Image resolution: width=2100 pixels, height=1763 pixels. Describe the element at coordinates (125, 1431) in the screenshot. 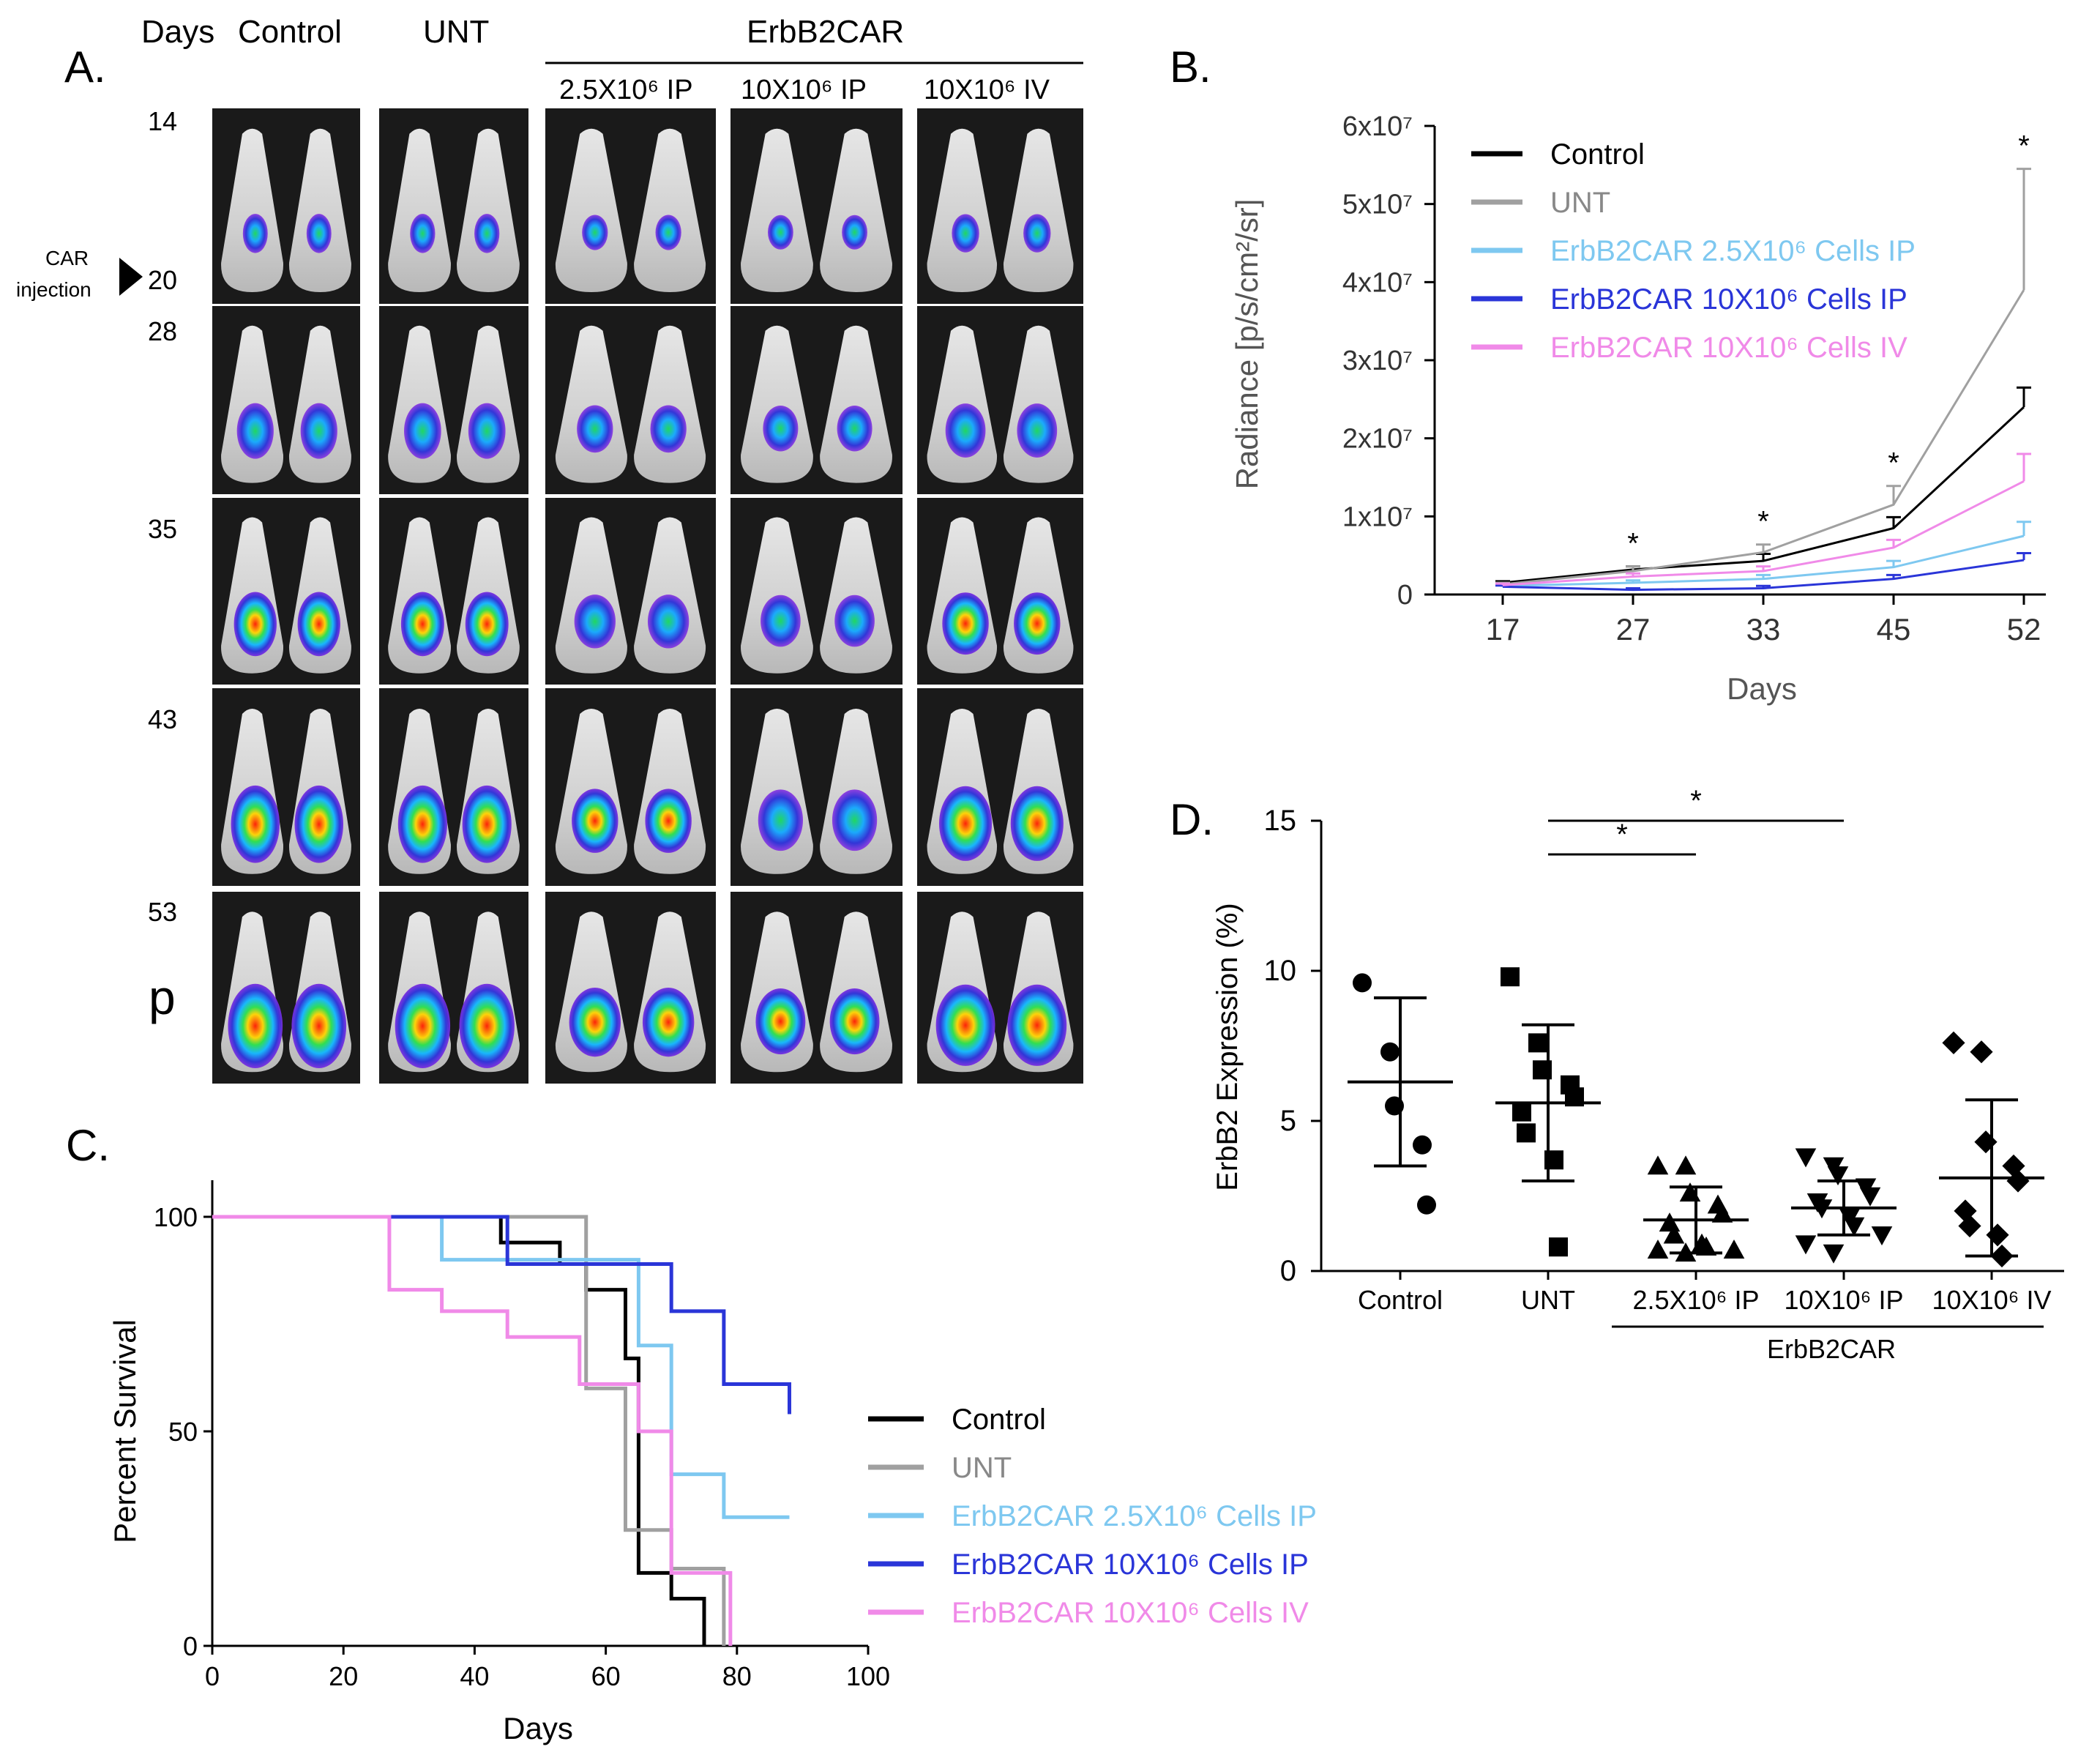

I see `survival-y-axis-label: Percent Survival` at that location.